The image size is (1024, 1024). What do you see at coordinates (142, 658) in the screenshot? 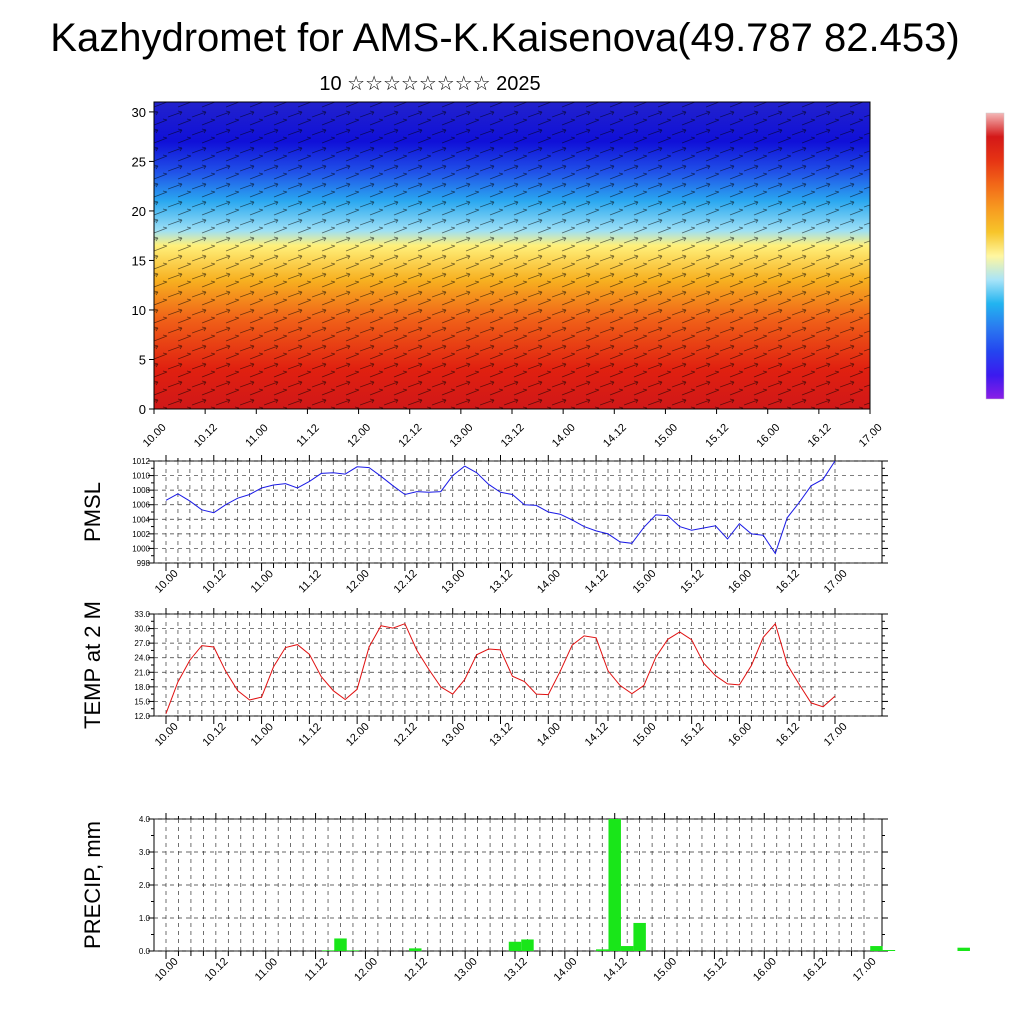
I see `y-tick-label: 24.0` at bounding box center [142, 658].